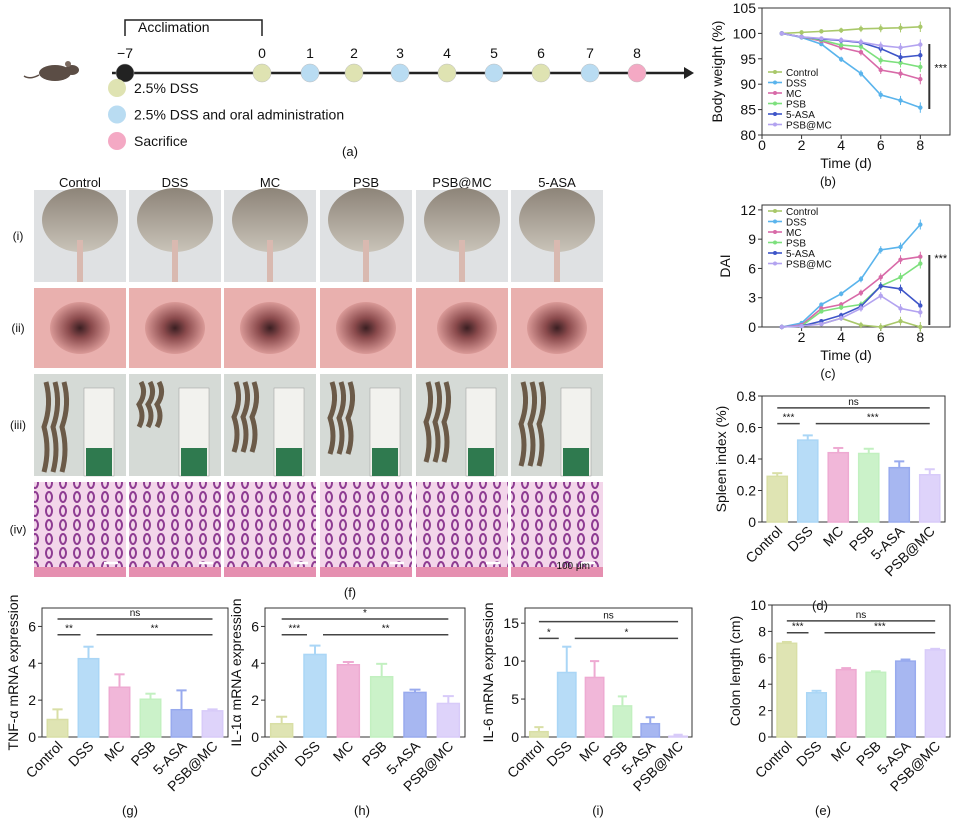  I want to click on legend-label: DSS, so click(796, 84).